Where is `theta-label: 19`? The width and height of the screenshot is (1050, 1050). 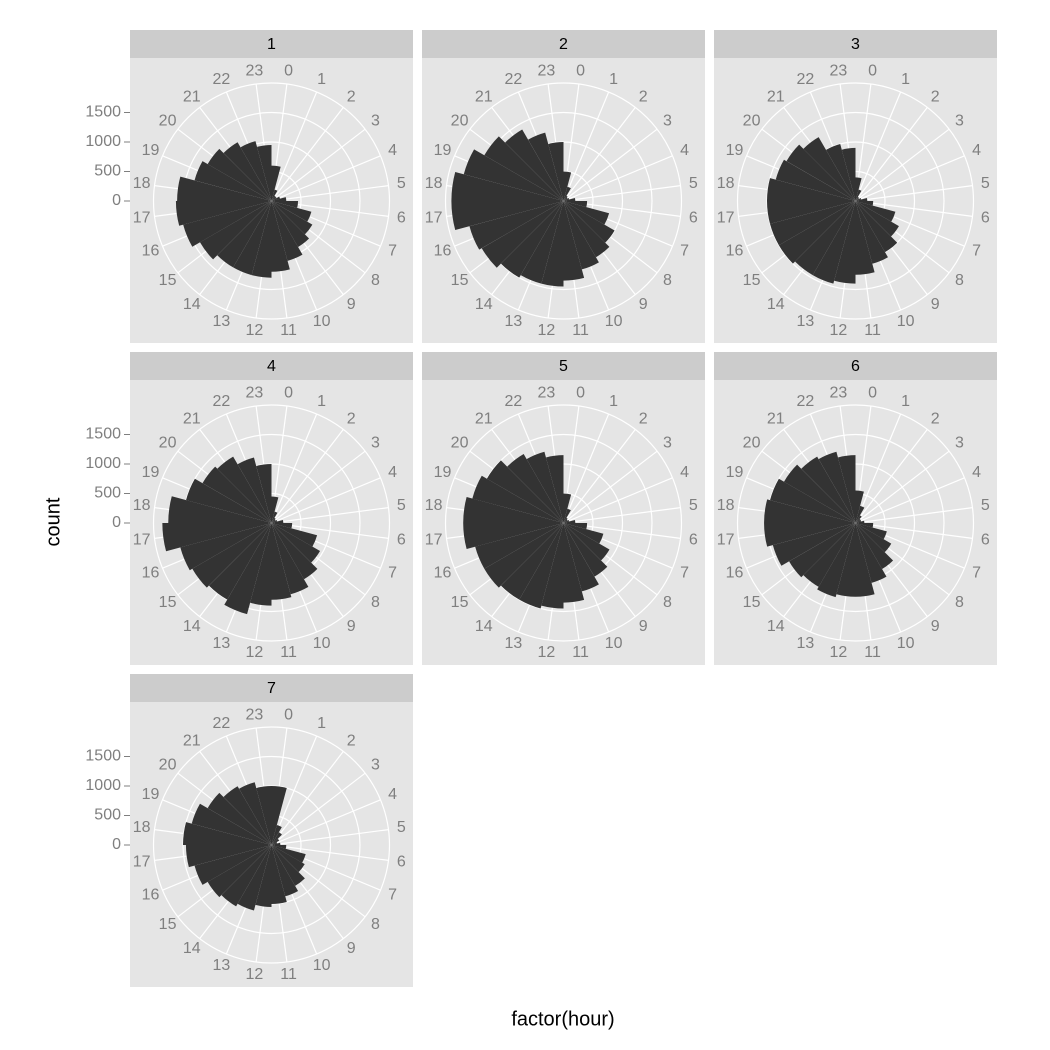
theta-label: 19 is located at coordinates (151, 794).